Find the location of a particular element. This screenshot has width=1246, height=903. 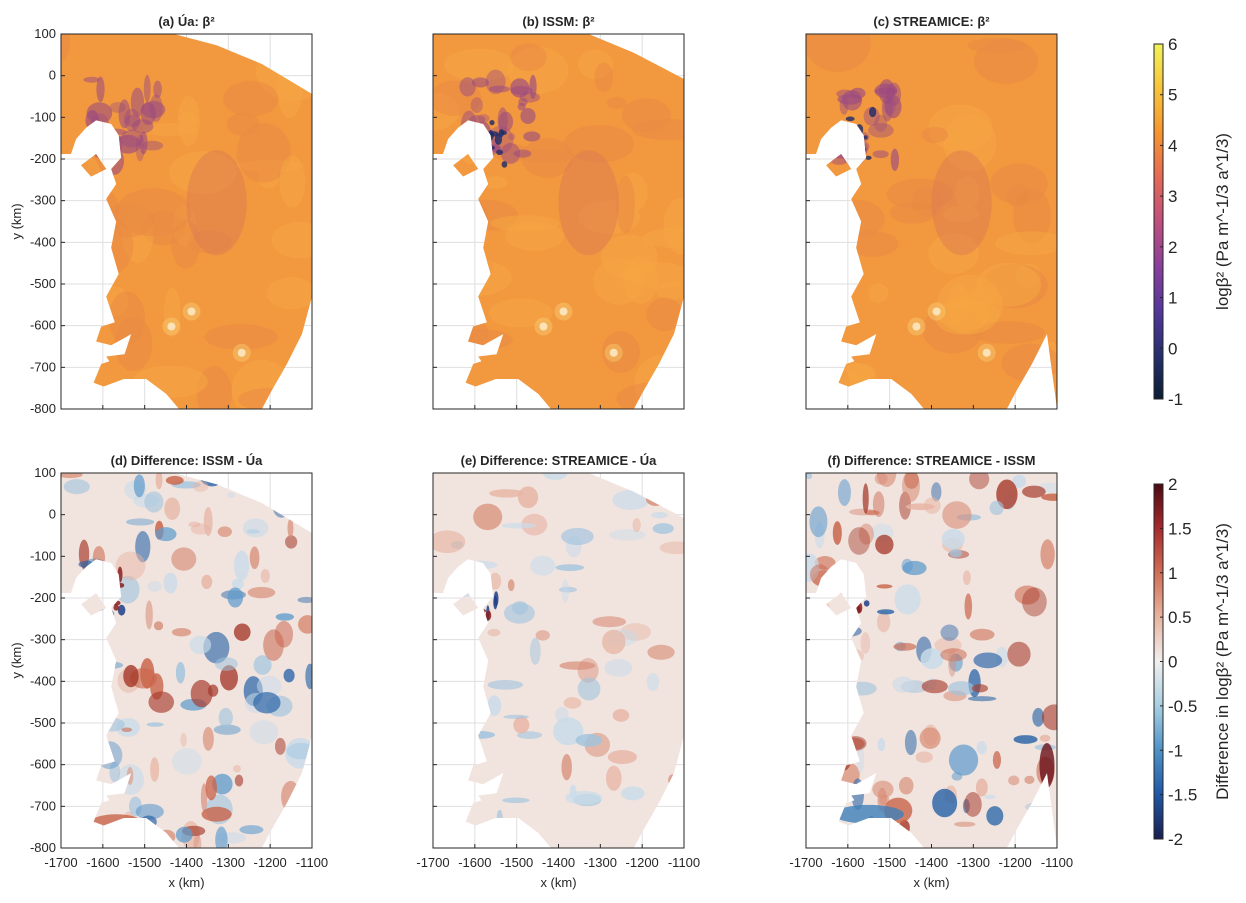

field-e is located at coordinates (558, 660).